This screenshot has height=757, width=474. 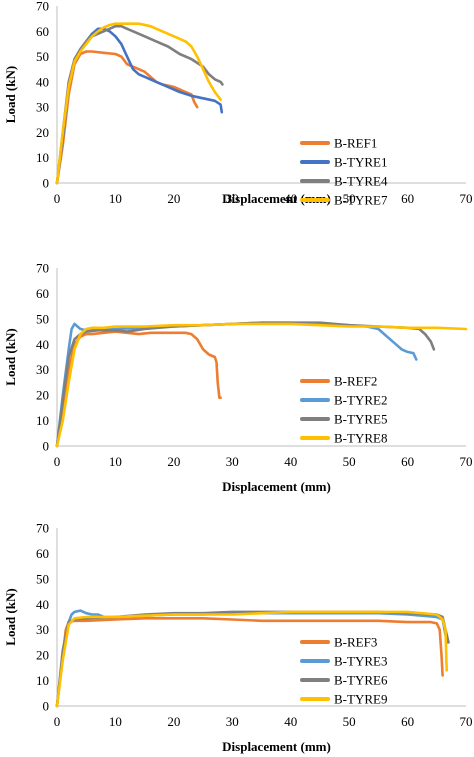 What do you see at coordinates (360, 661) in the screenshot?
I see `legend-label-b-tyre3: B-TYRE3` at bounding box center [360, 661].